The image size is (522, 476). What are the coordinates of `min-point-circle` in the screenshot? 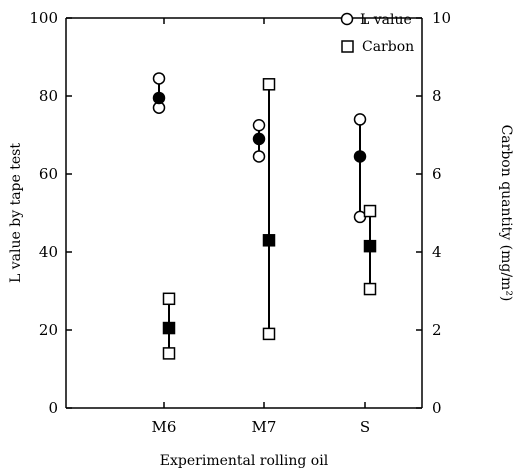 It's located at (259, 156).